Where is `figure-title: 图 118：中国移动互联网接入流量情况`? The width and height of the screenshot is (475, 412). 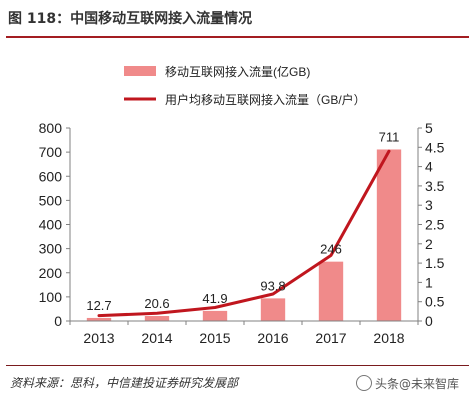 figure-title: 图 118：中国移动互联网接入流量情况 is located at coordinates (130, 19).